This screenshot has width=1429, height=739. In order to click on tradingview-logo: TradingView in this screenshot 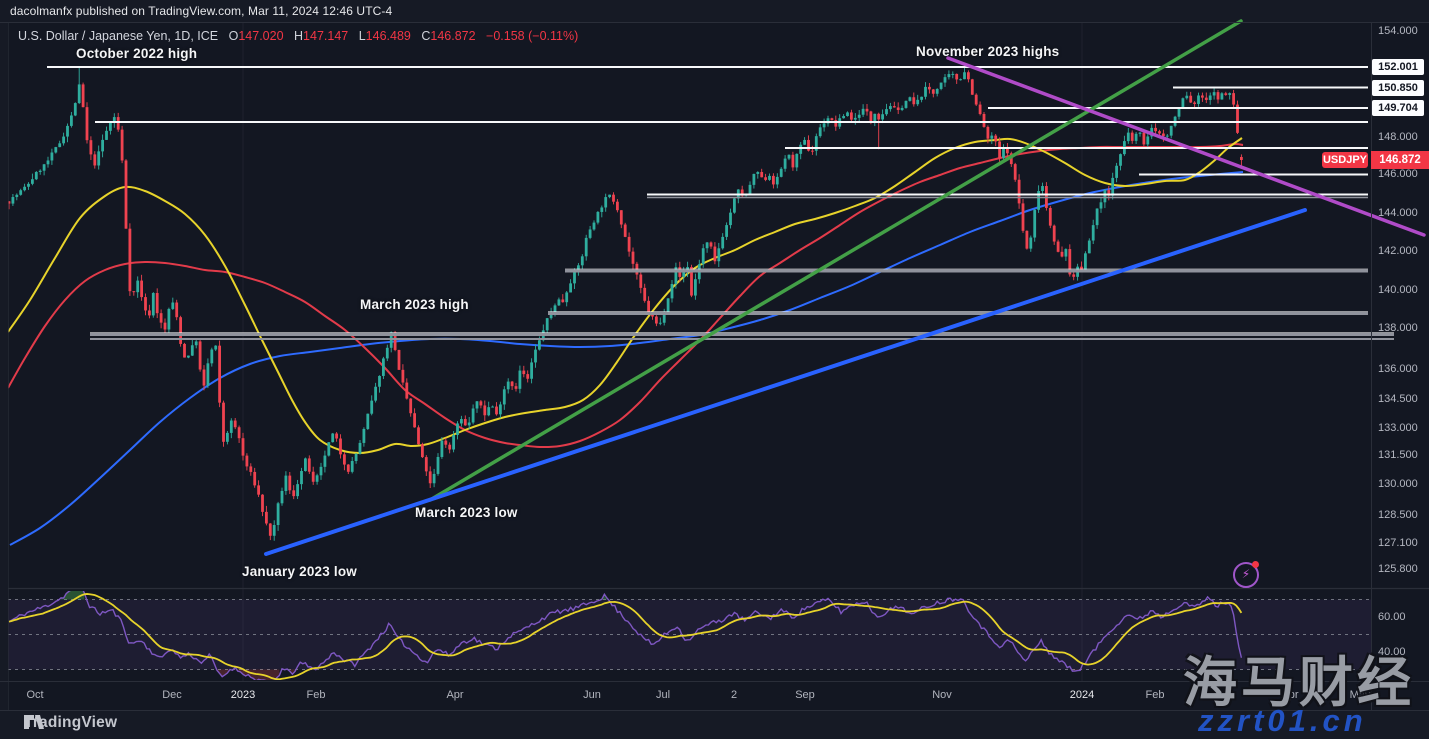, I will do `click(70, 723)`.